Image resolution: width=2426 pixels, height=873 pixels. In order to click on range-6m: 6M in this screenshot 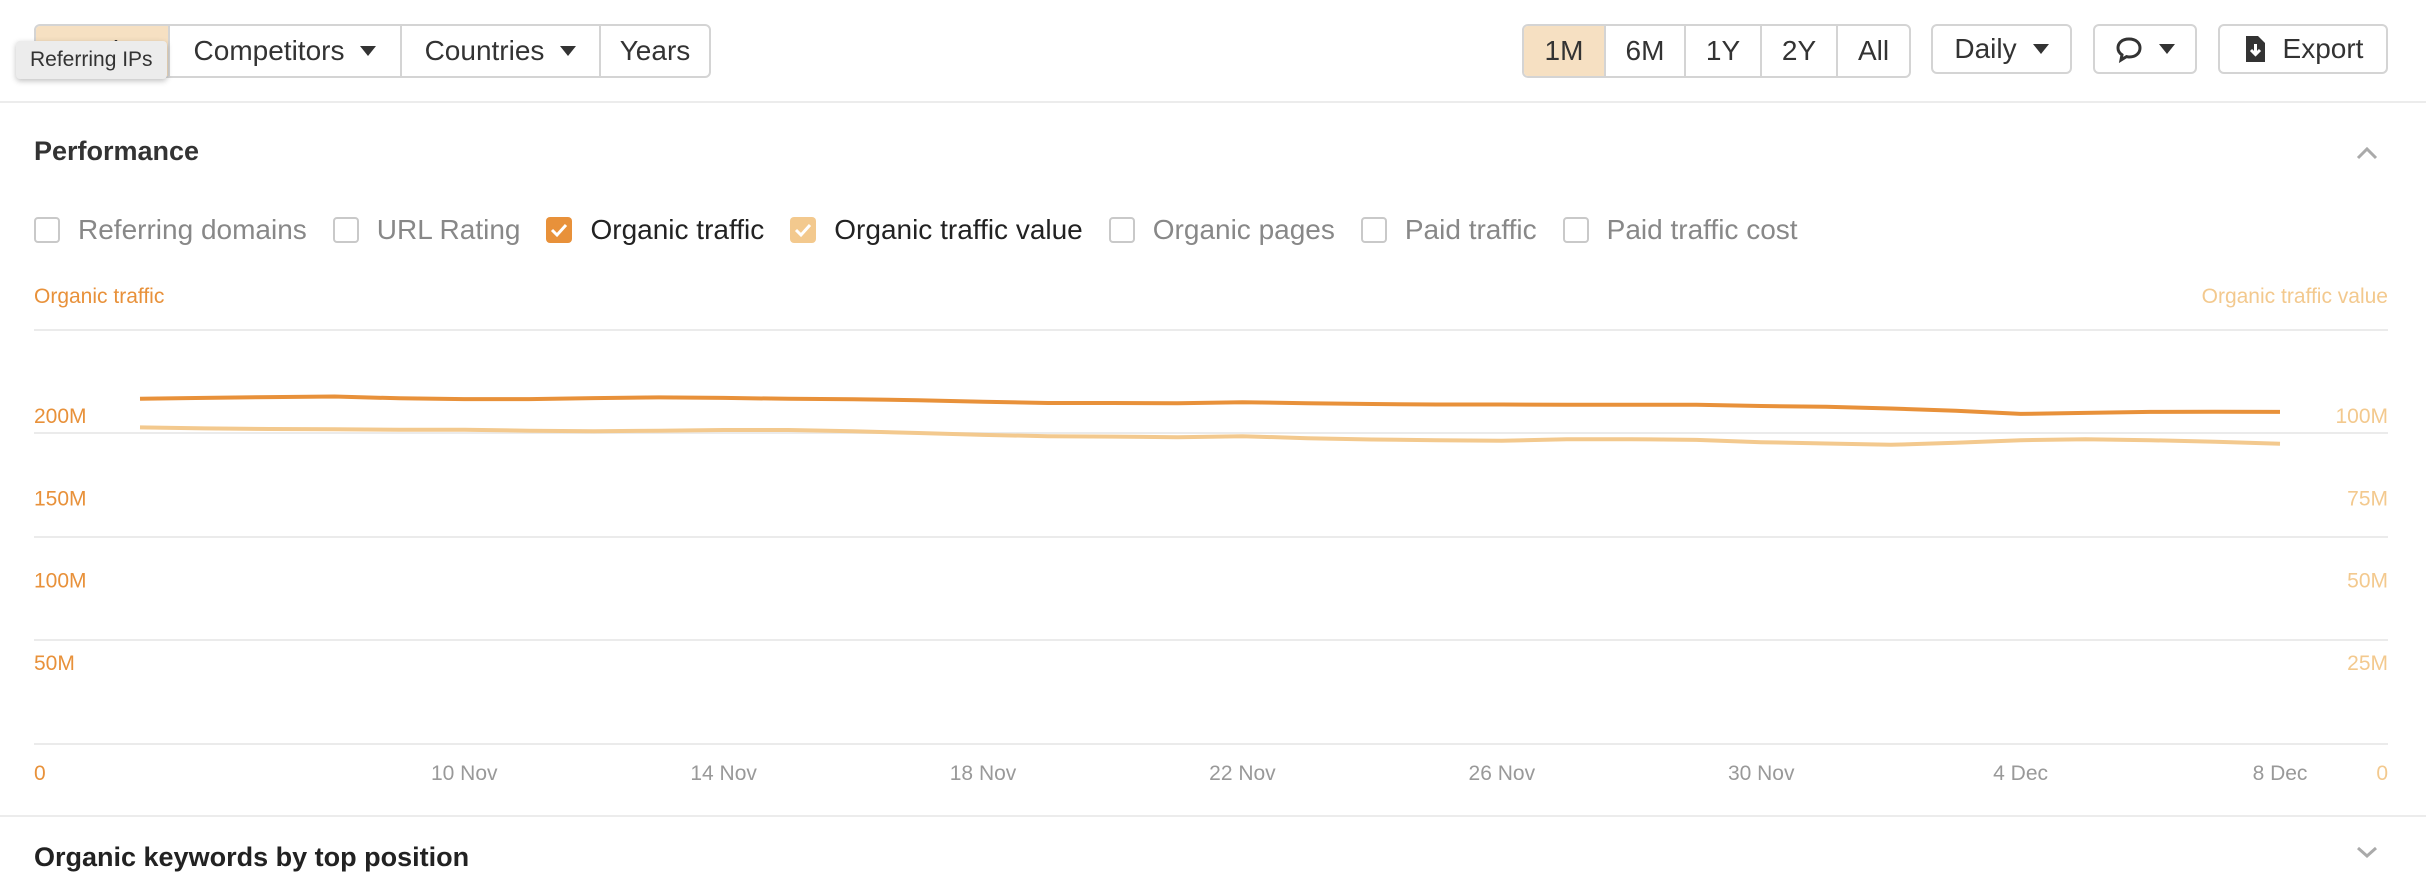, I will do `click(1646, 51)`.